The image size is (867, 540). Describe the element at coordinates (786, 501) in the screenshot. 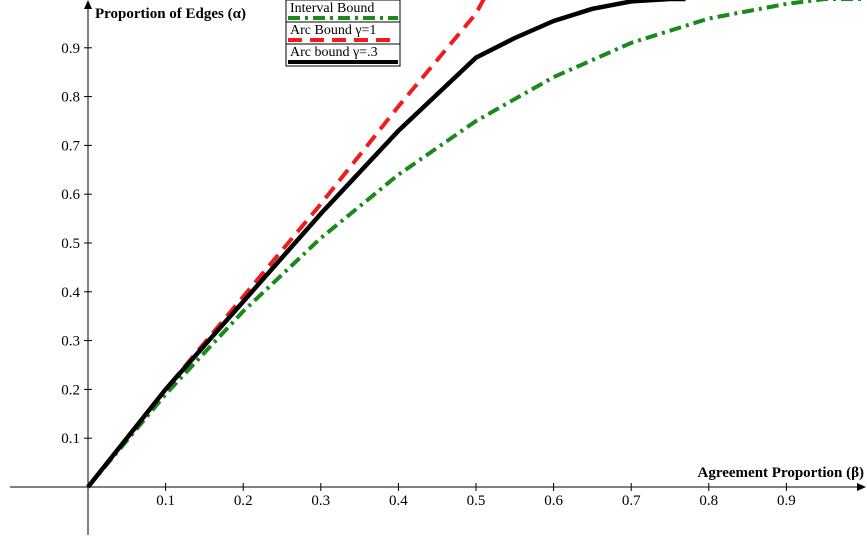

I see `x-tick-label: 0.9` at that location.